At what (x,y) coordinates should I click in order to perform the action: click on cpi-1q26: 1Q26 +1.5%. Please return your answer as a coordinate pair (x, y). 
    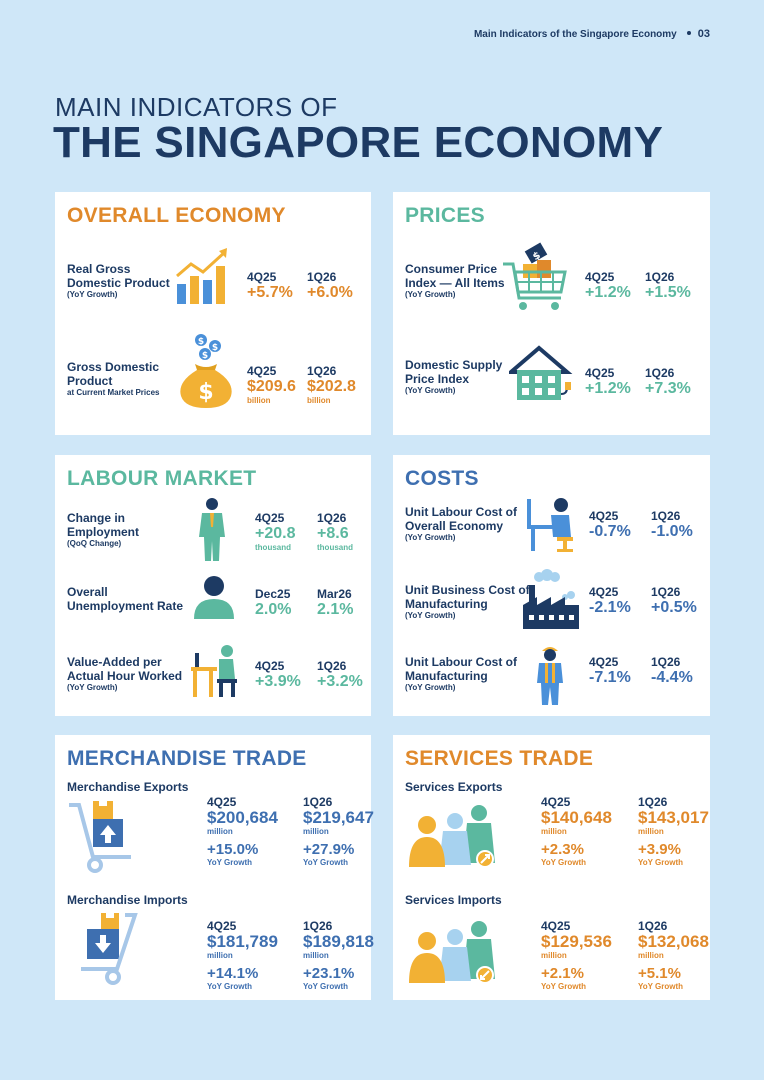
    Looking at the image, I should click on (668, 285).